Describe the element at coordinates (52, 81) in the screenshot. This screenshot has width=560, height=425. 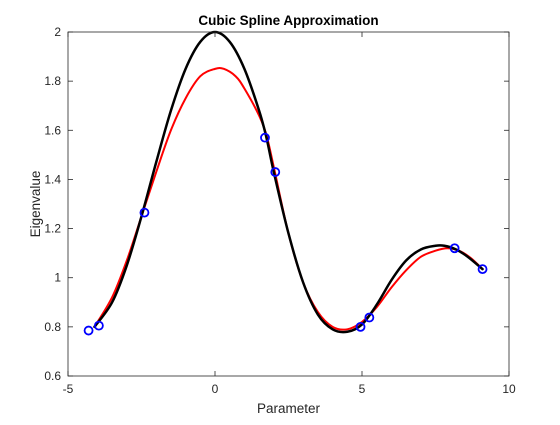
I see `y-tick-label: 1.8` at that location.